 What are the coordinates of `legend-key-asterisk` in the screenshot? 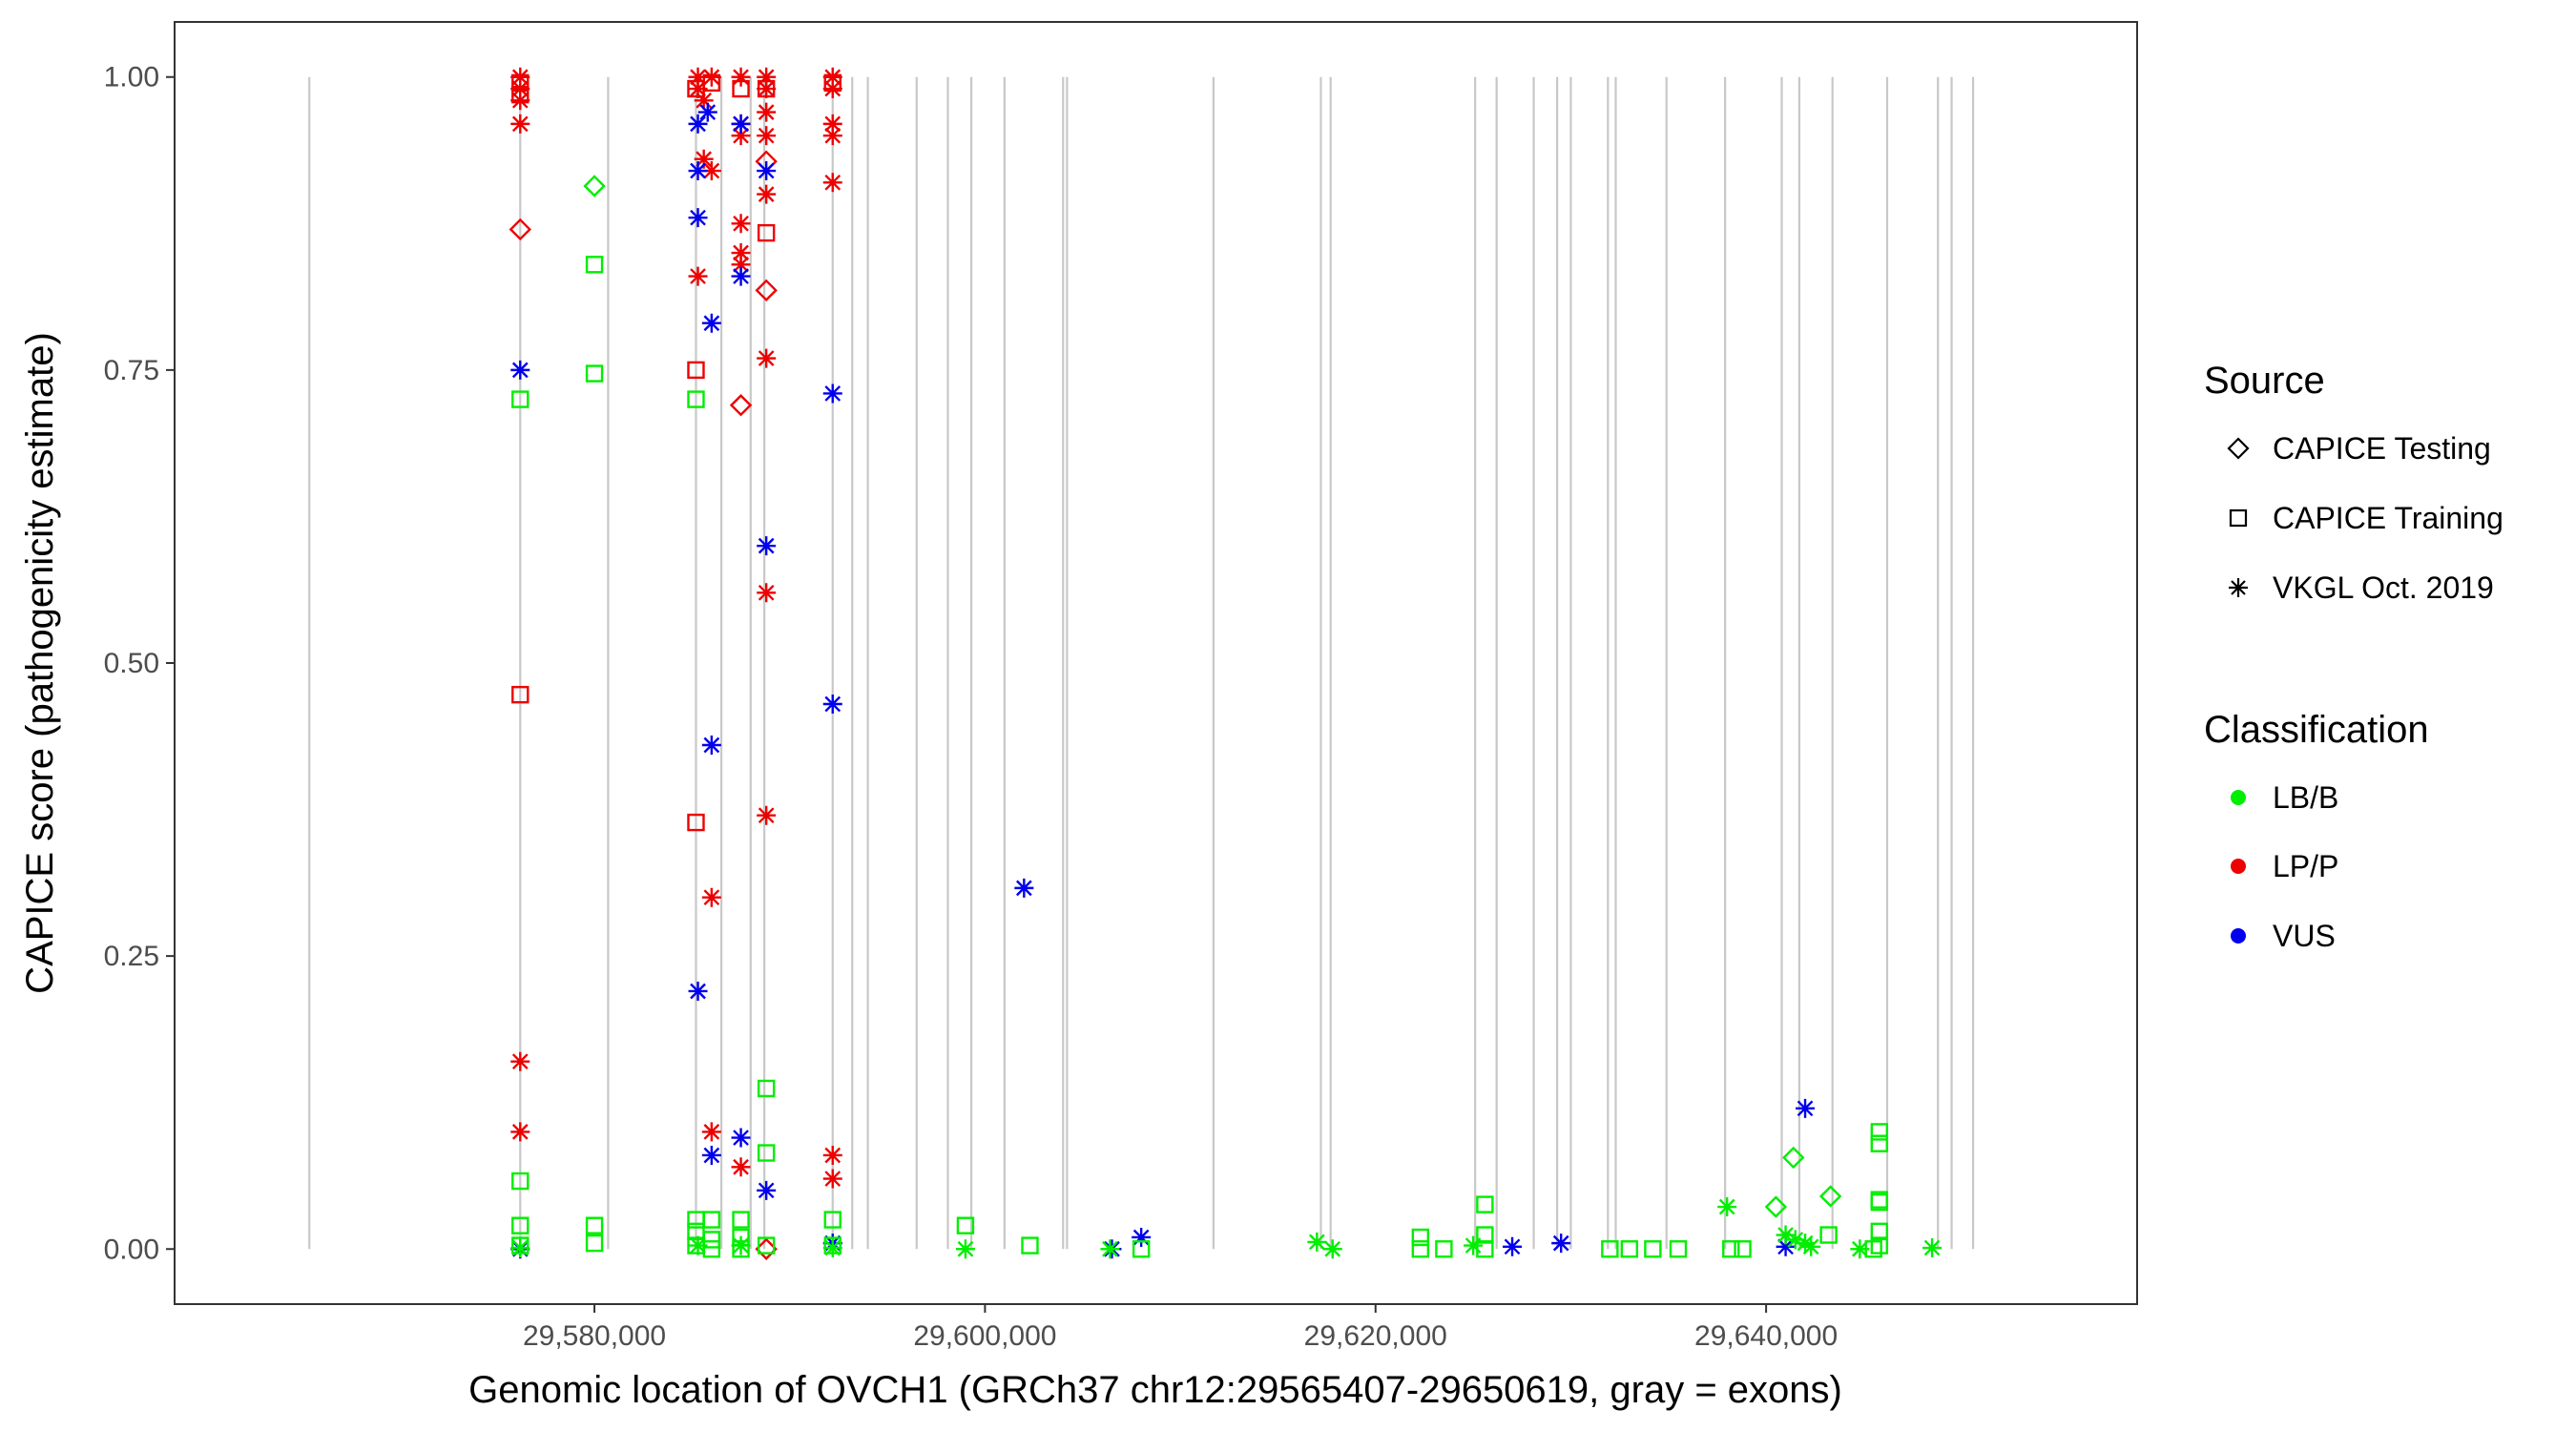 It's located at (2238, 587).